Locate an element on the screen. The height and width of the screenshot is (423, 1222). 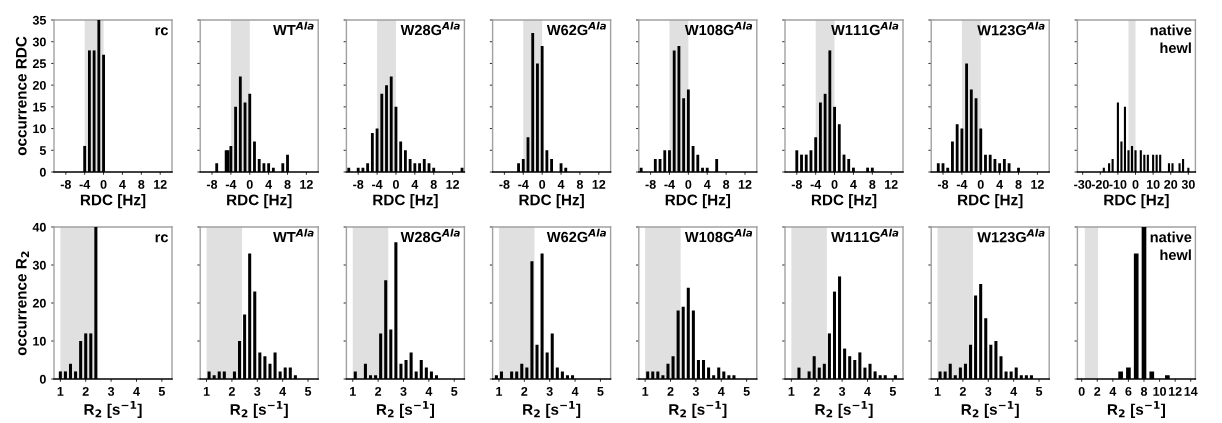
x-tick-label: 10 is located at coordinates (1153, 184).